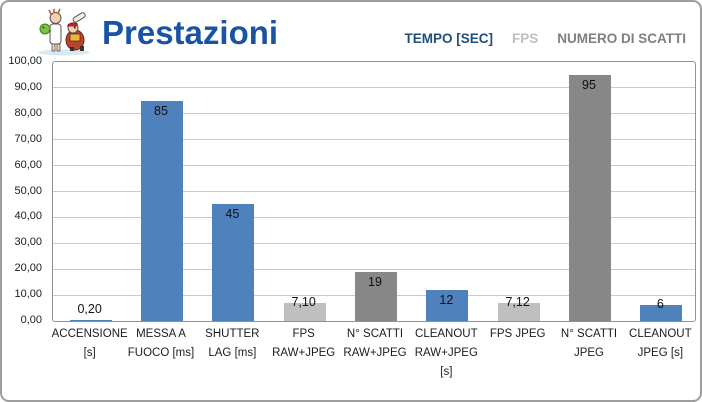  I want to click on bar-cleanout-raw-jpeg-s, so click(447, 305).